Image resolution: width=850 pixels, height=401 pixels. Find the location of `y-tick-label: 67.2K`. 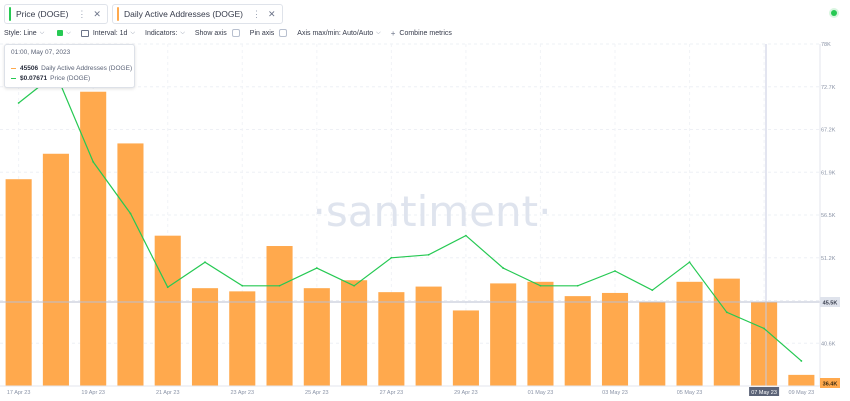

y-tick-label: 67.2K is located at coordinates (828, 131).